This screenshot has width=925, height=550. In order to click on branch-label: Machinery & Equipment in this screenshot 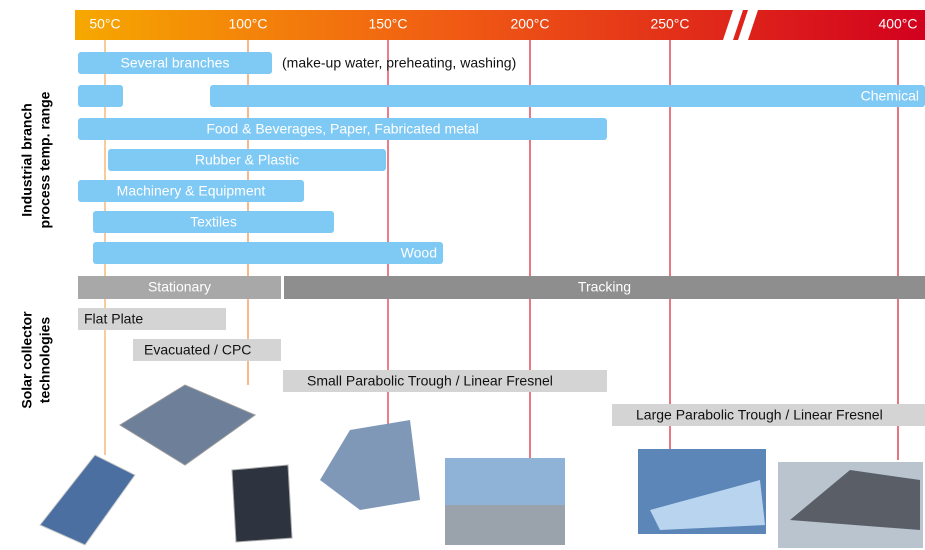, I will do `click(191, 191)`.